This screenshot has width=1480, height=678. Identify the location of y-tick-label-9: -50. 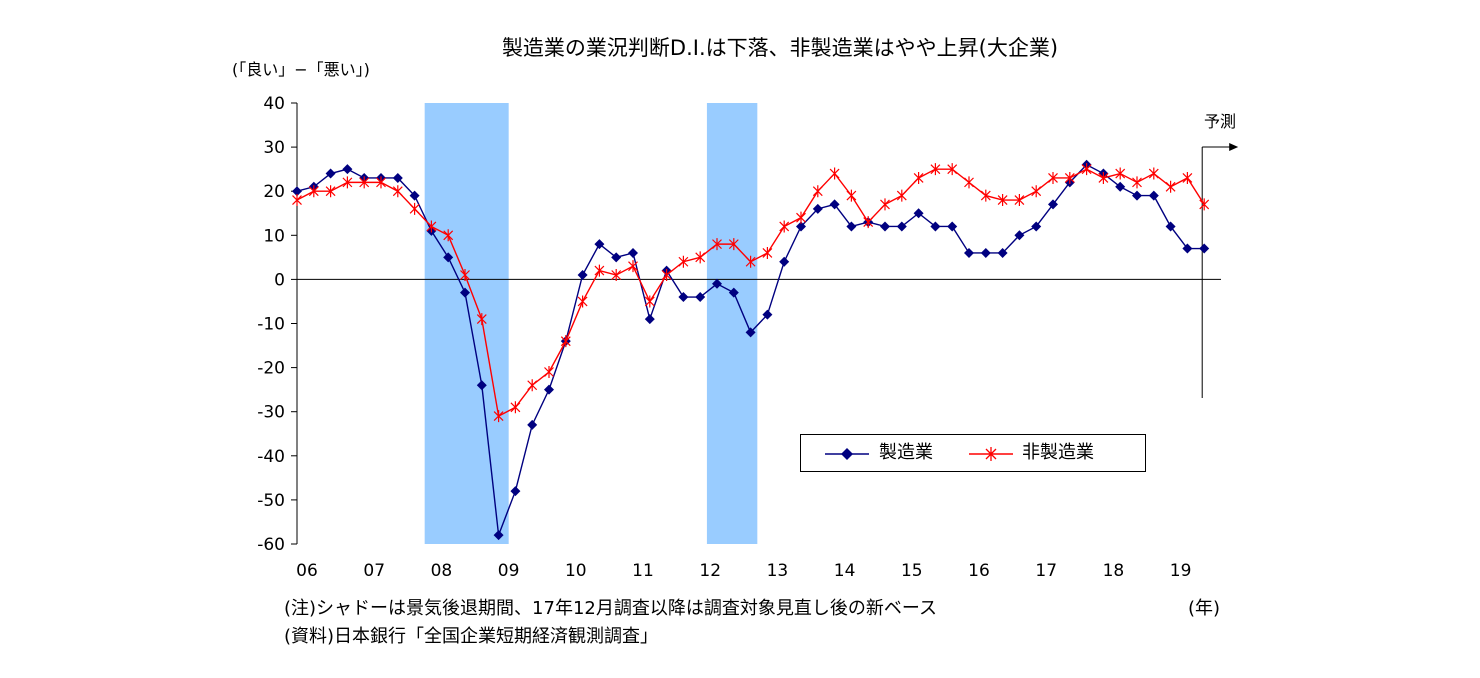
(271, 501).